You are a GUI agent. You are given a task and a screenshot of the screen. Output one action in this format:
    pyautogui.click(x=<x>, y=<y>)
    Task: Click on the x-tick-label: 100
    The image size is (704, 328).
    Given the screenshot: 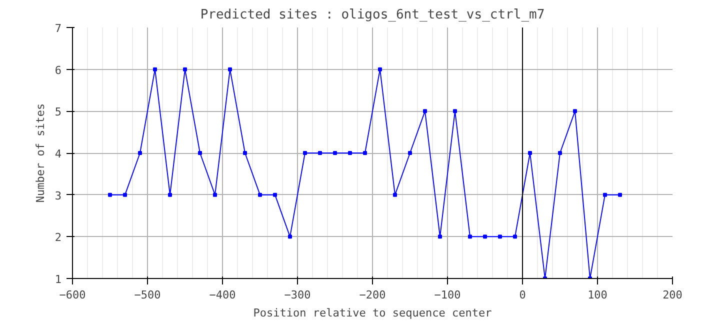 What is the action you would take?
    pyautogui.click(x=598, y=295)
    